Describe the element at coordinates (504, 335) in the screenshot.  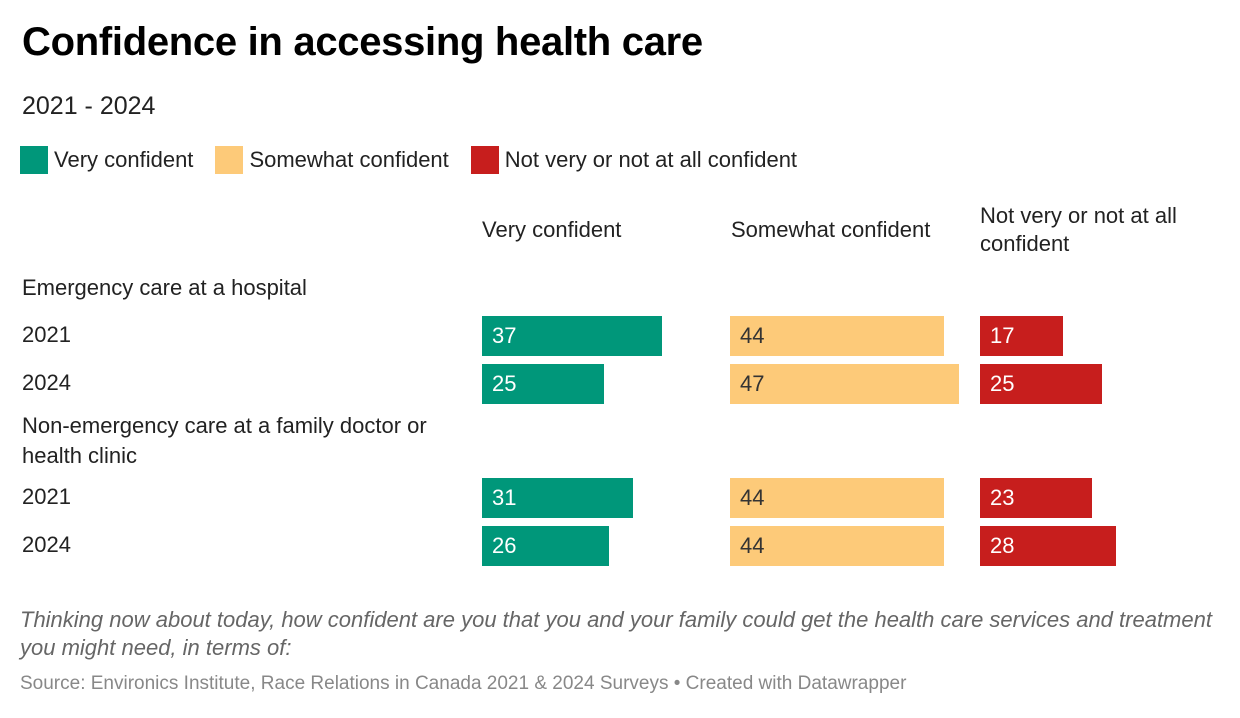
I see `bar-value-label-emergency-2021-very: 37` at that location.